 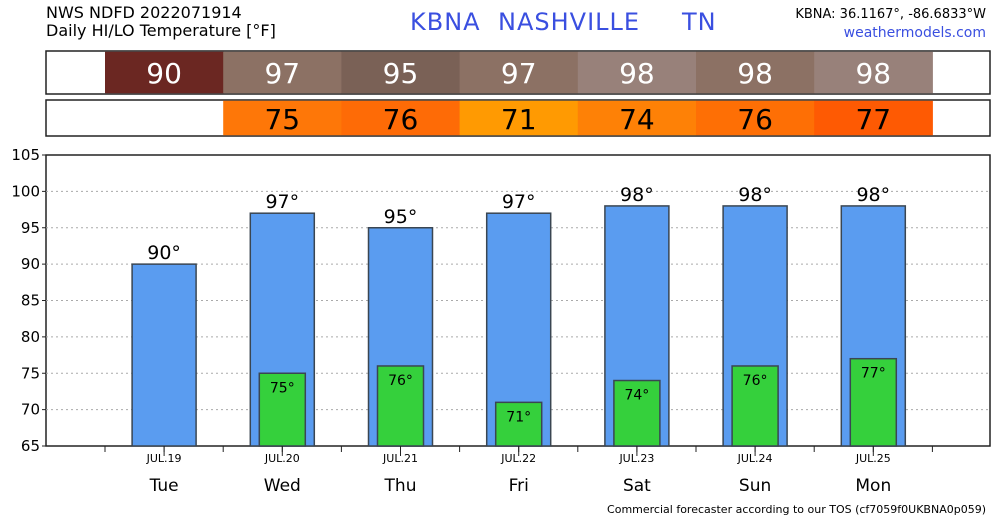 I want to click on day-label: Sat, so click(x=637, y=486).